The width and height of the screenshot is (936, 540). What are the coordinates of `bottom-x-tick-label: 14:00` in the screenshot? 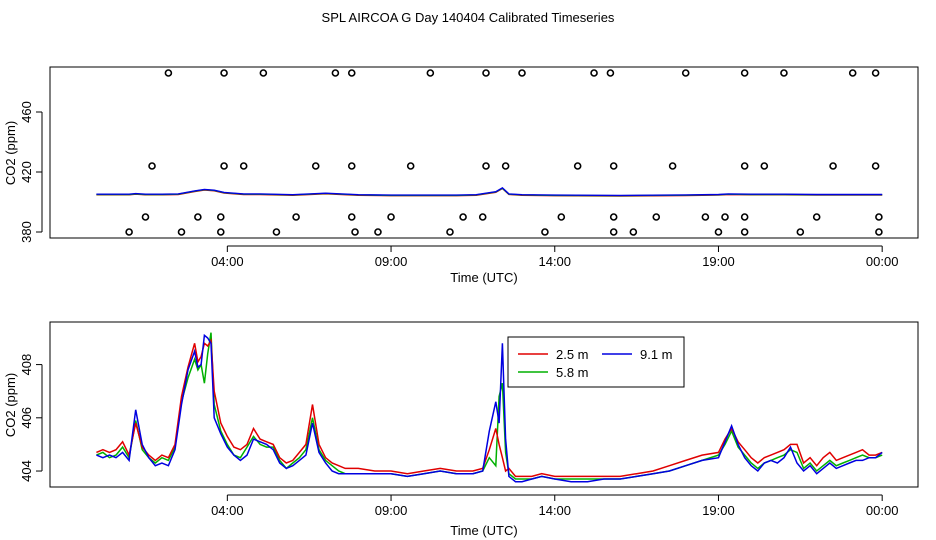 It's located at (554, 510).